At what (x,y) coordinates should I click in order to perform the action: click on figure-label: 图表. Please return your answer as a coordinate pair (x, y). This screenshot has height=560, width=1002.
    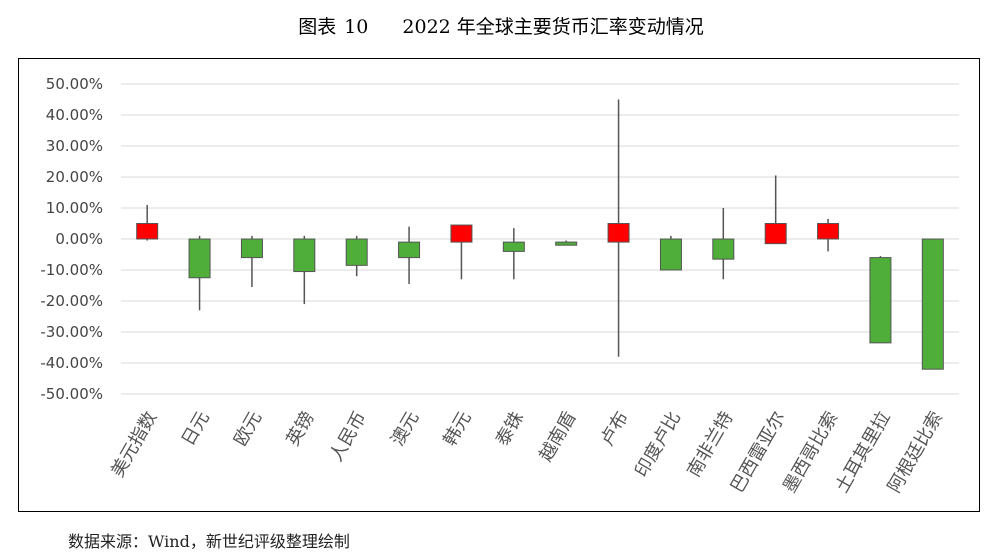
    Looking at the image, I should click on (317, 27).